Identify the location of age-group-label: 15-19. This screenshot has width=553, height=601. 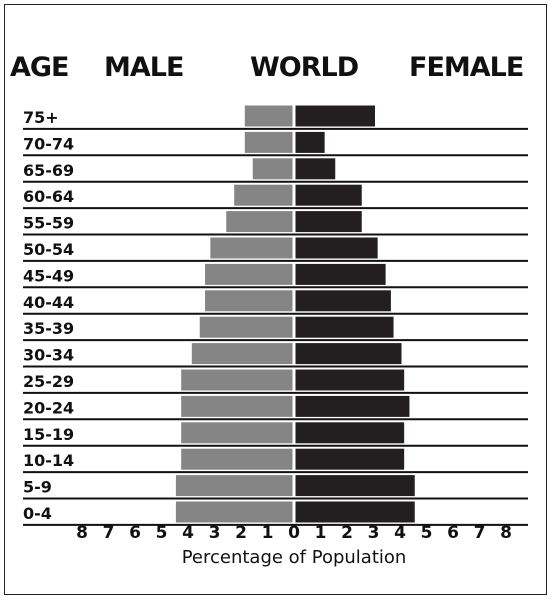
(48, 434).